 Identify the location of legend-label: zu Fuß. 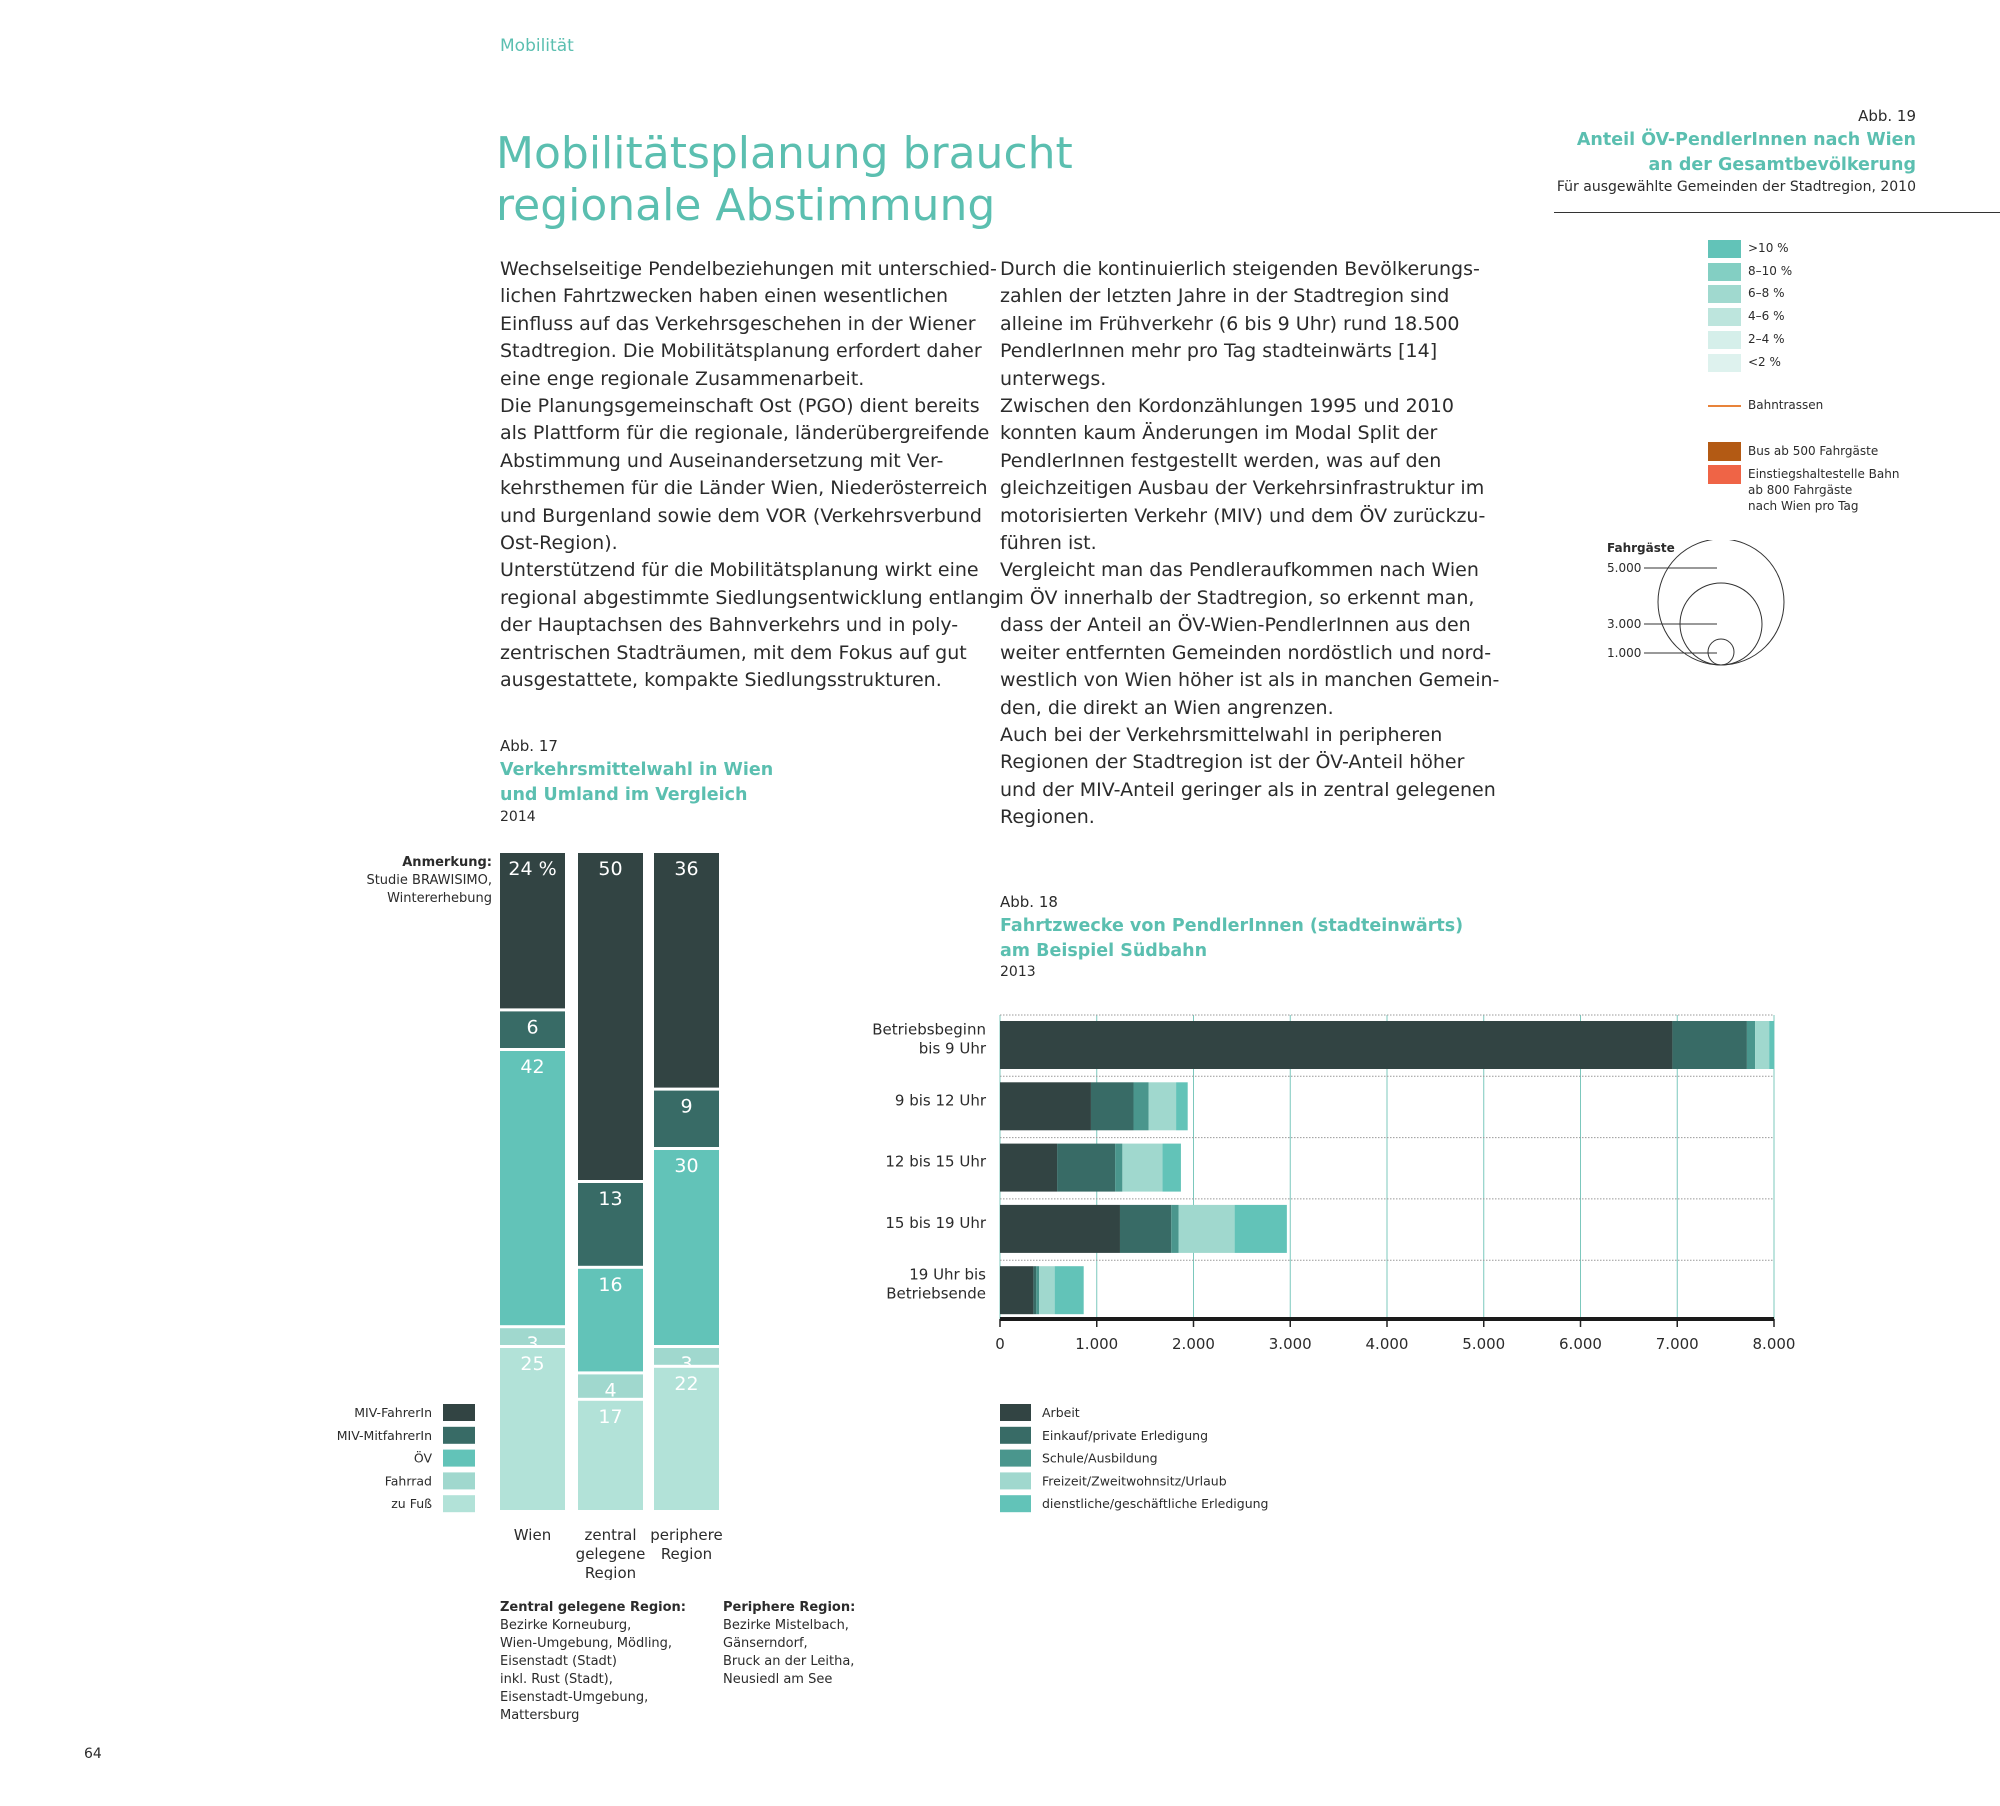
(411, 1503).